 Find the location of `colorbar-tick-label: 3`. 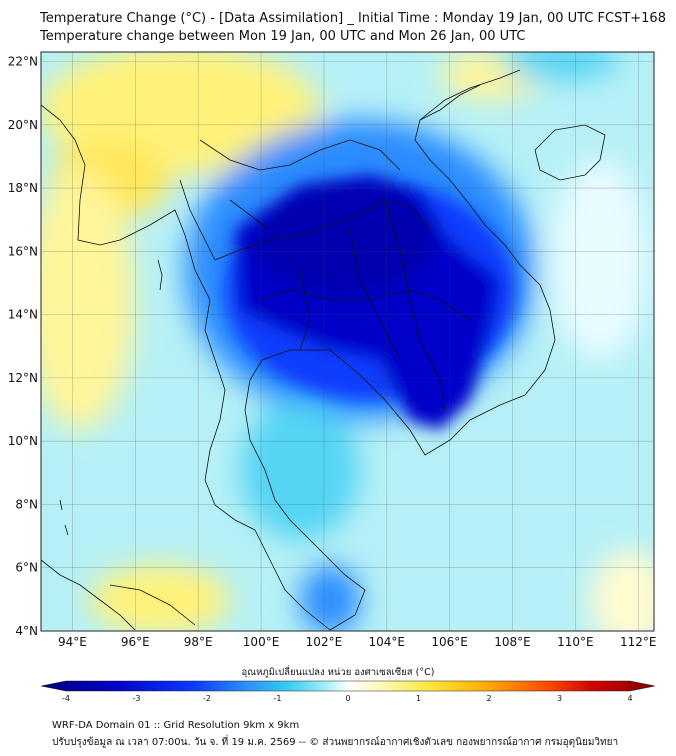

colorbar-tick-label: 3 is located at coordinates (559, 698).